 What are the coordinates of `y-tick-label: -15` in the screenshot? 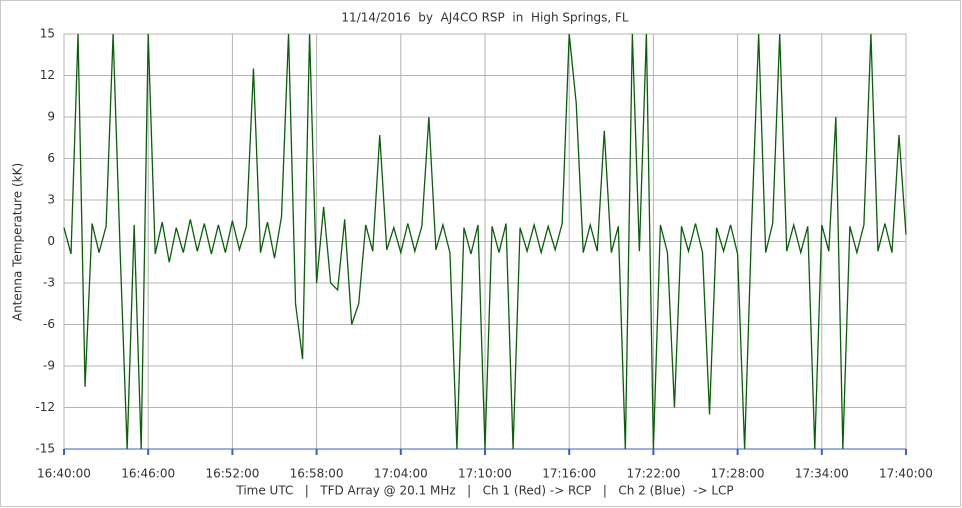 It's located at (45, 449).